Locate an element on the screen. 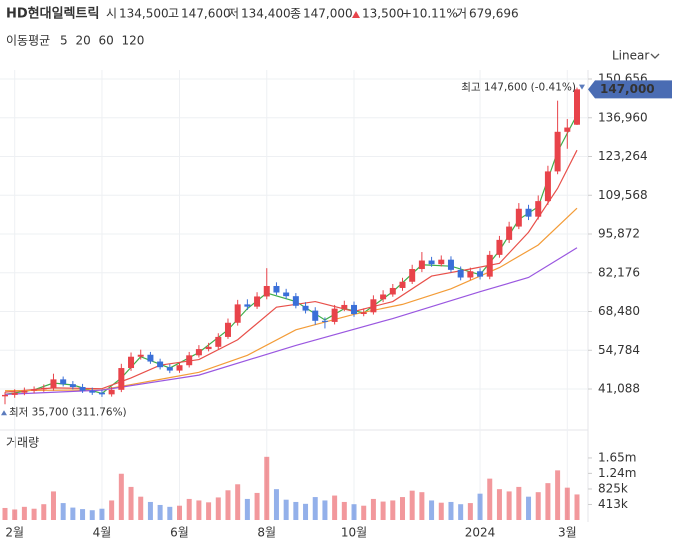 This screenshot has height=553, width=676. volume-tick-label: 1.65m is located at coordinates (617, 457).